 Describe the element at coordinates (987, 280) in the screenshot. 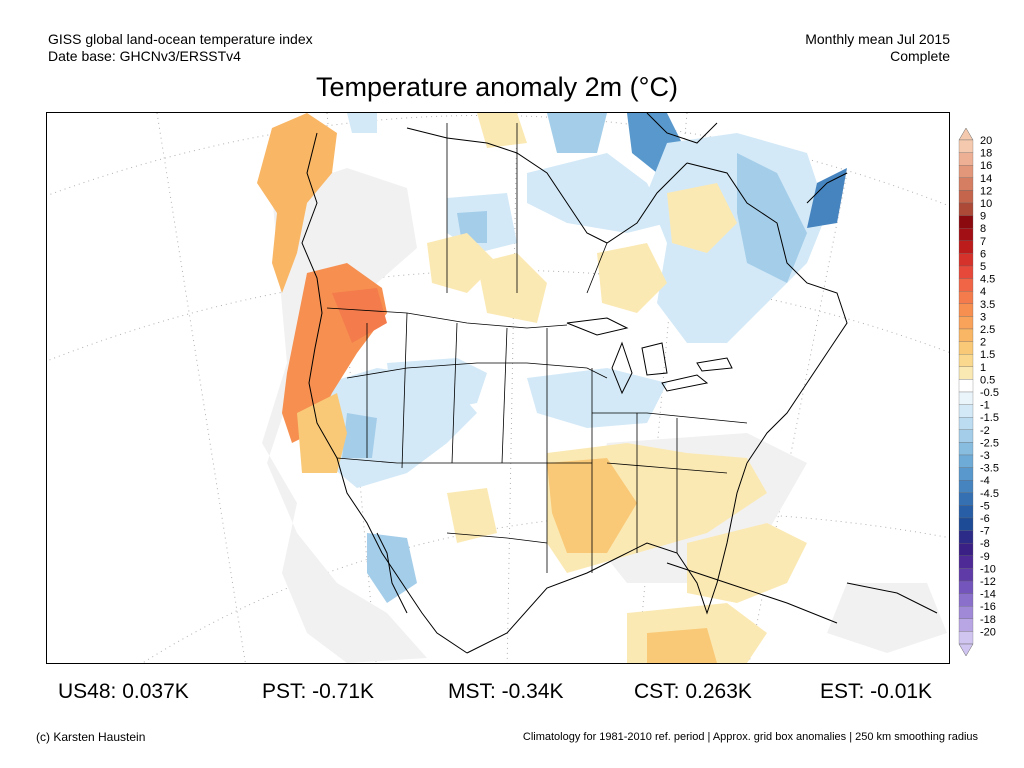

I see `colorbar-label: 4.5` at that location.